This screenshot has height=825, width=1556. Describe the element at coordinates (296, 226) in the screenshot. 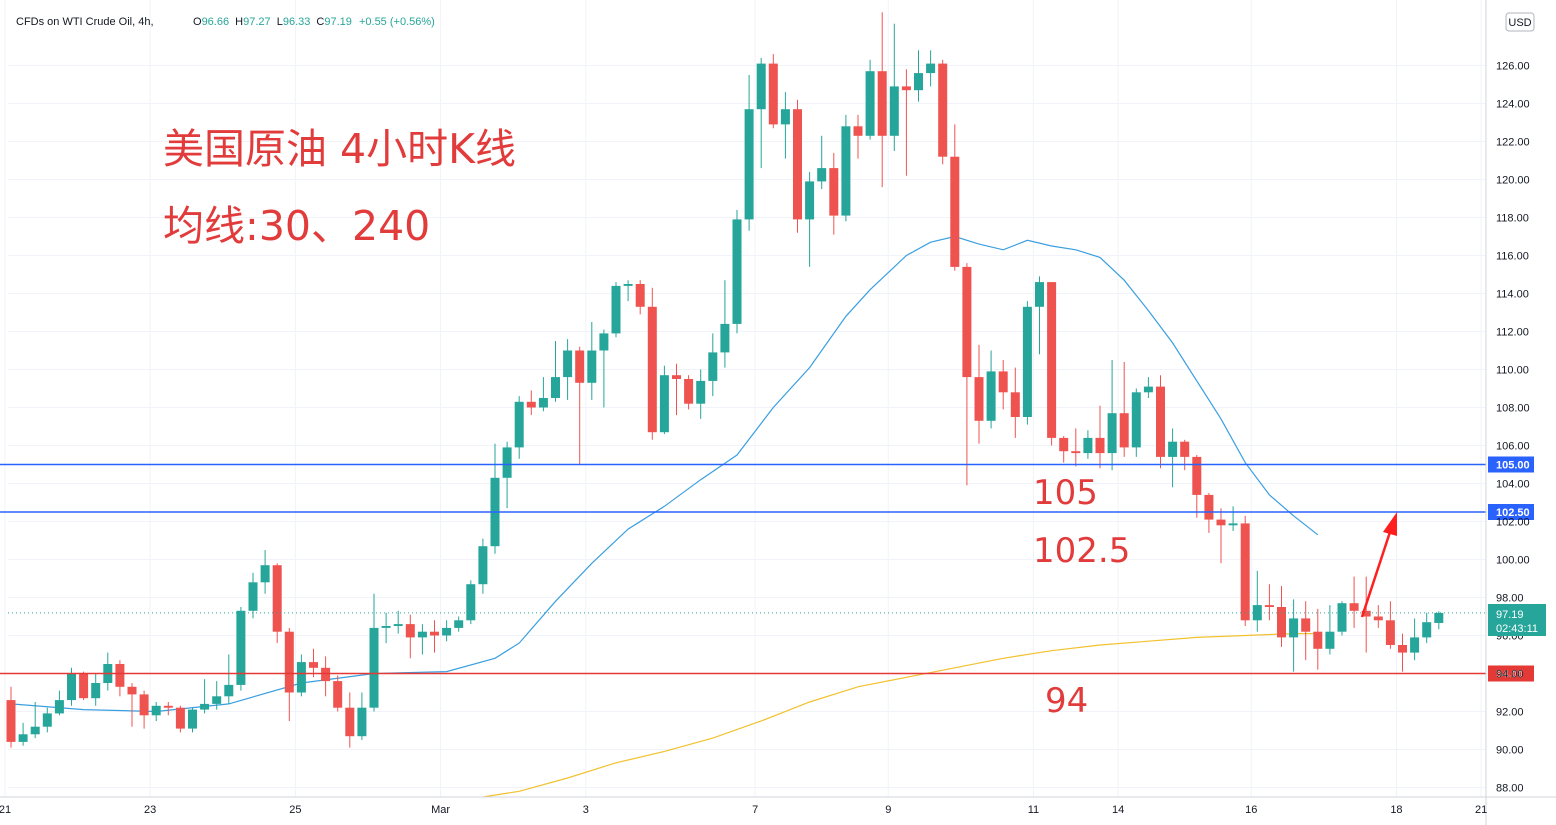

I see `annotation-ma-note: 均线:30、240` at that location.